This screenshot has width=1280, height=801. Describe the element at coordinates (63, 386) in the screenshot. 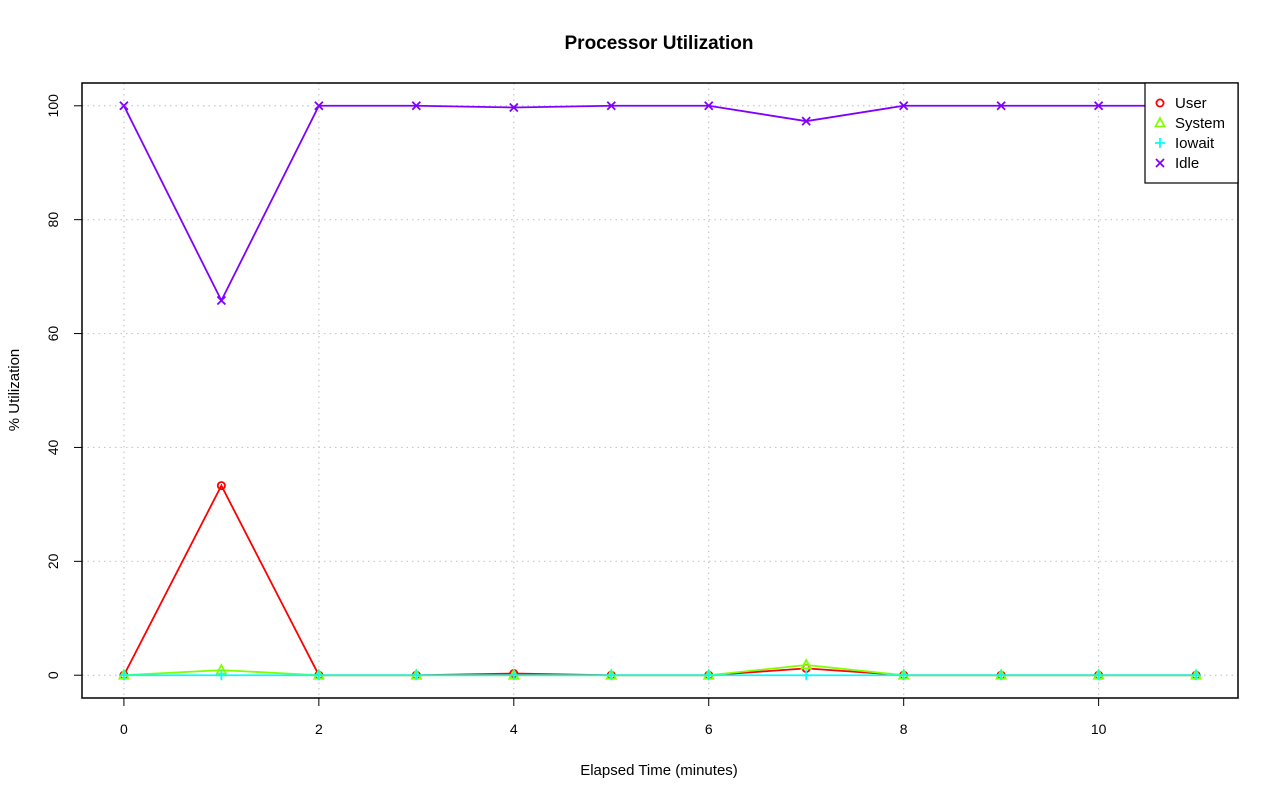

I see `y-axis: 0 20 40 60 80 100` at that location.